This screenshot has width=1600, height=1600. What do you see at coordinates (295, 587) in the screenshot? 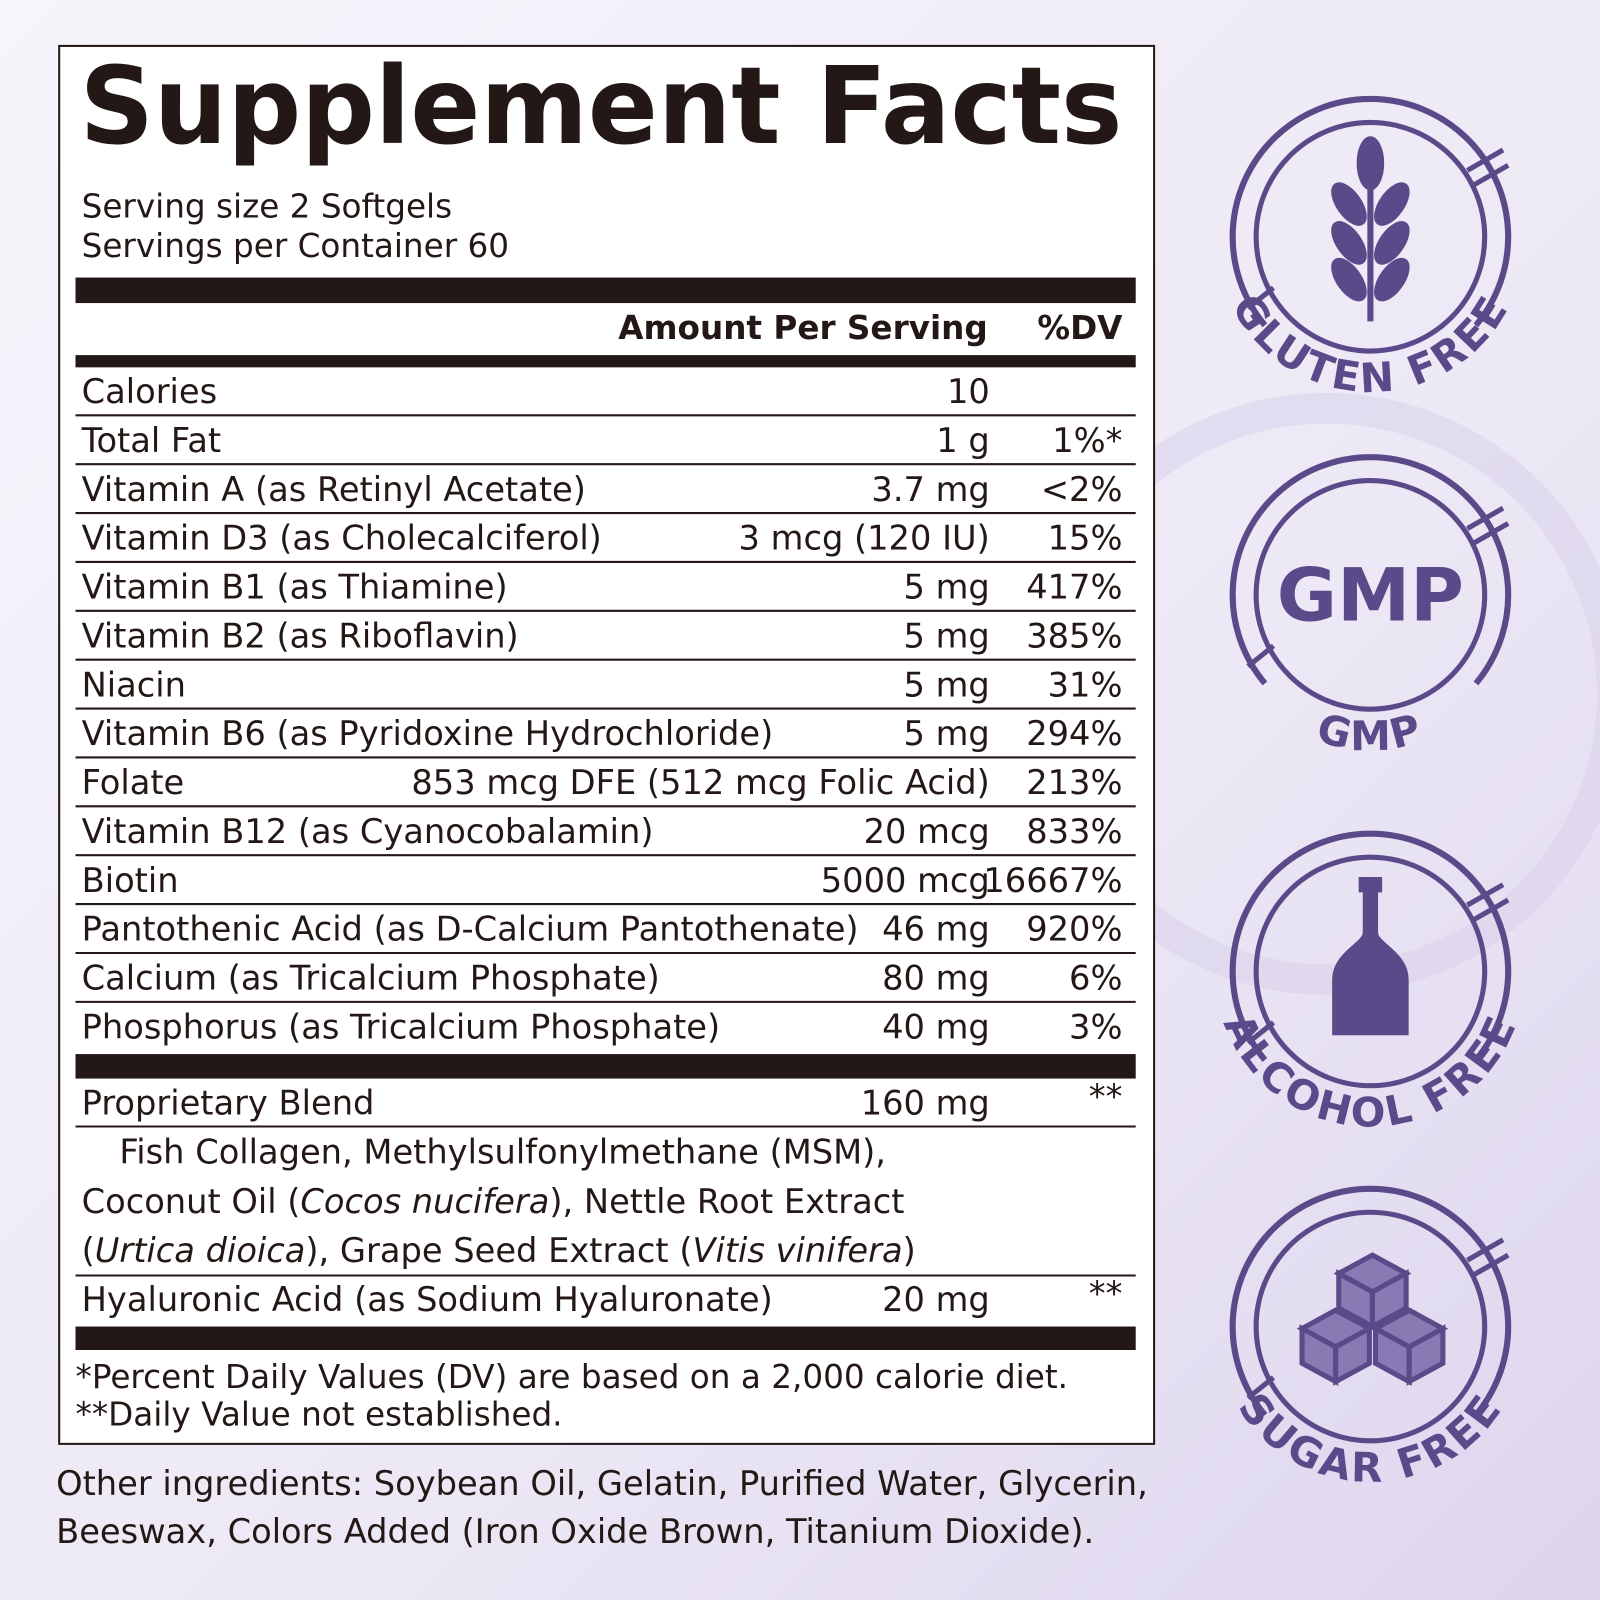
I see `nutrient-name: Vitamin B1 (as Thiamine)` at bounding box center [295, 587].